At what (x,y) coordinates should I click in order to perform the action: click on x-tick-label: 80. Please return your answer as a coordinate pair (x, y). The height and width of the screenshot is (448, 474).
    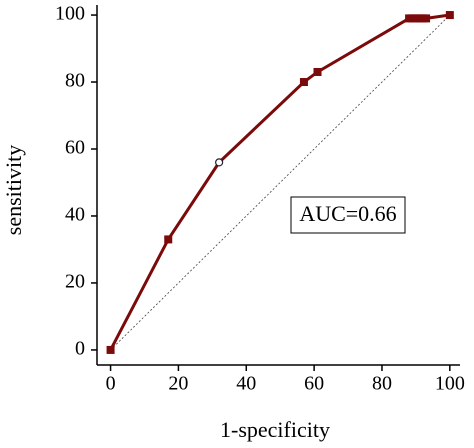
    Looking at the image, I should click on (382, 384).